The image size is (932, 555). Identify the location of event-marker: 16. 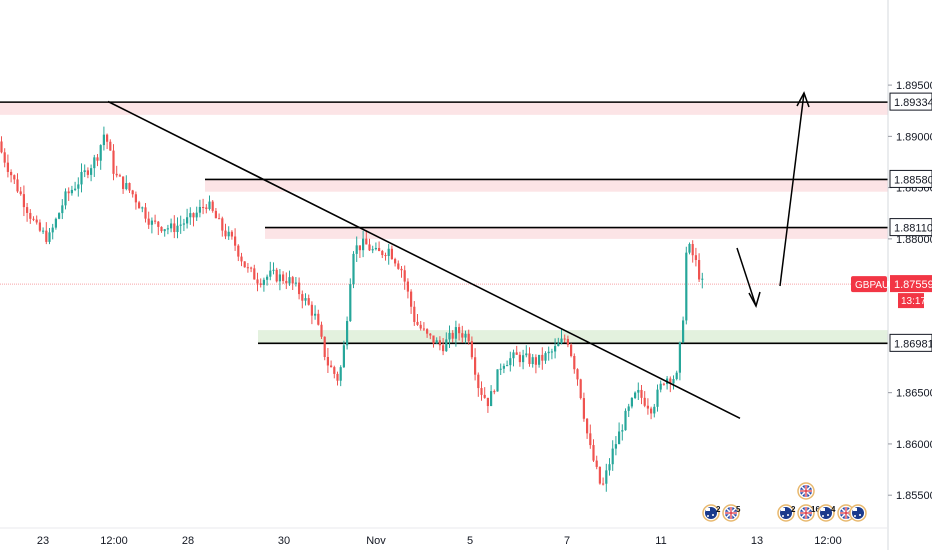
(808, 513).